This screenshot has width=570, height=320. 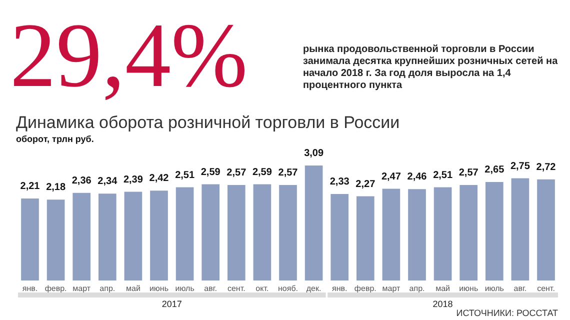 What do you see at coordinates (208, 122) in the screenshot?
I see `chart-title: Динамика оборота розничной торговли в России` at bounding box center [208, 122].